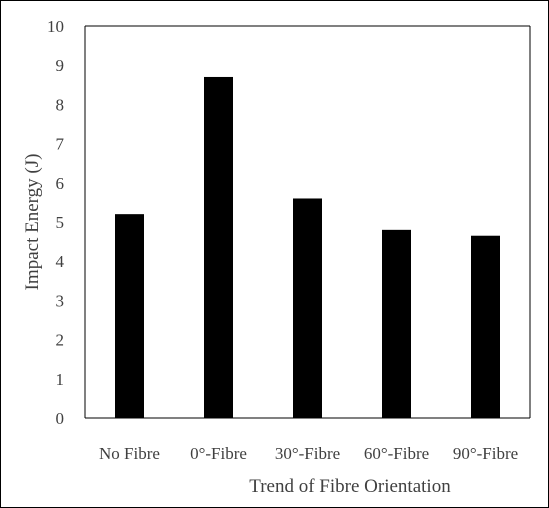 This screenshot has height=508, width=549. Describe the element at coordinates (485, 453) in the screenshot. I see `x-category-label: 90°-Fibre` at that location.